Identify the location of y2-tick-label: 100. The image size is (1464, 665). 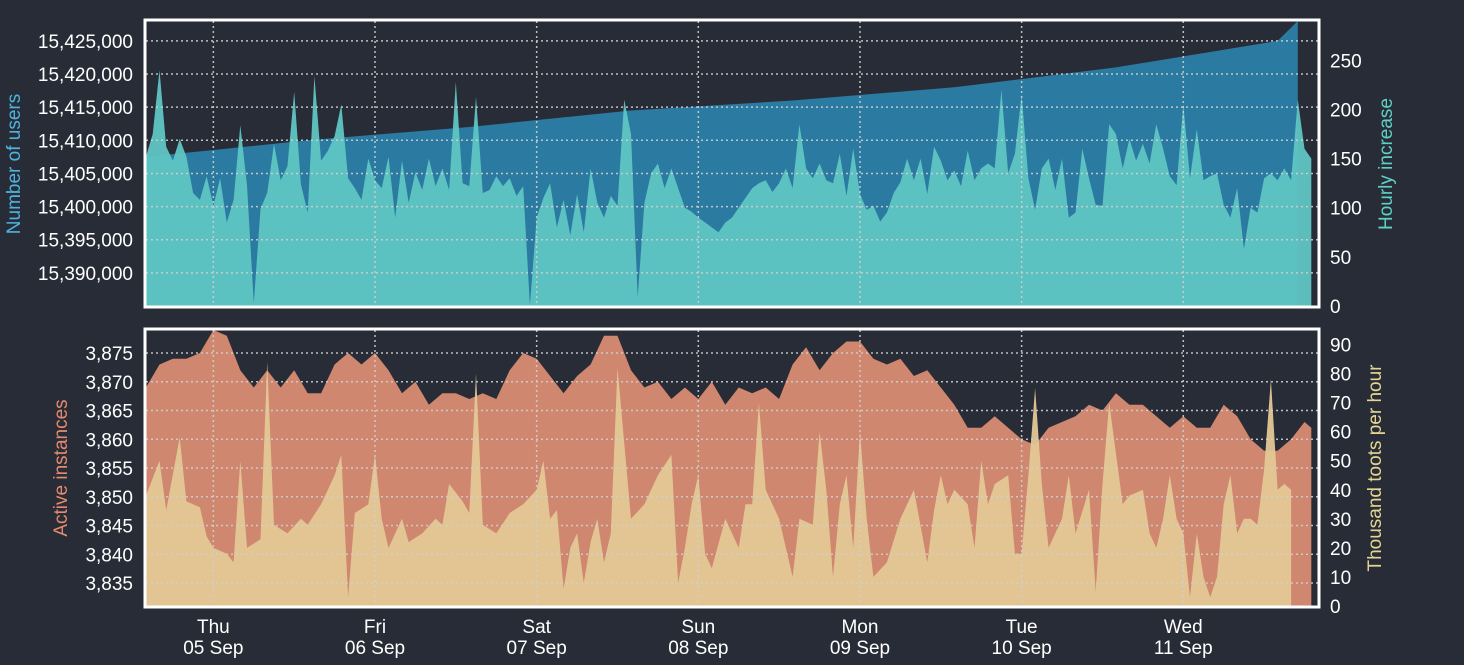
(1346, 209).